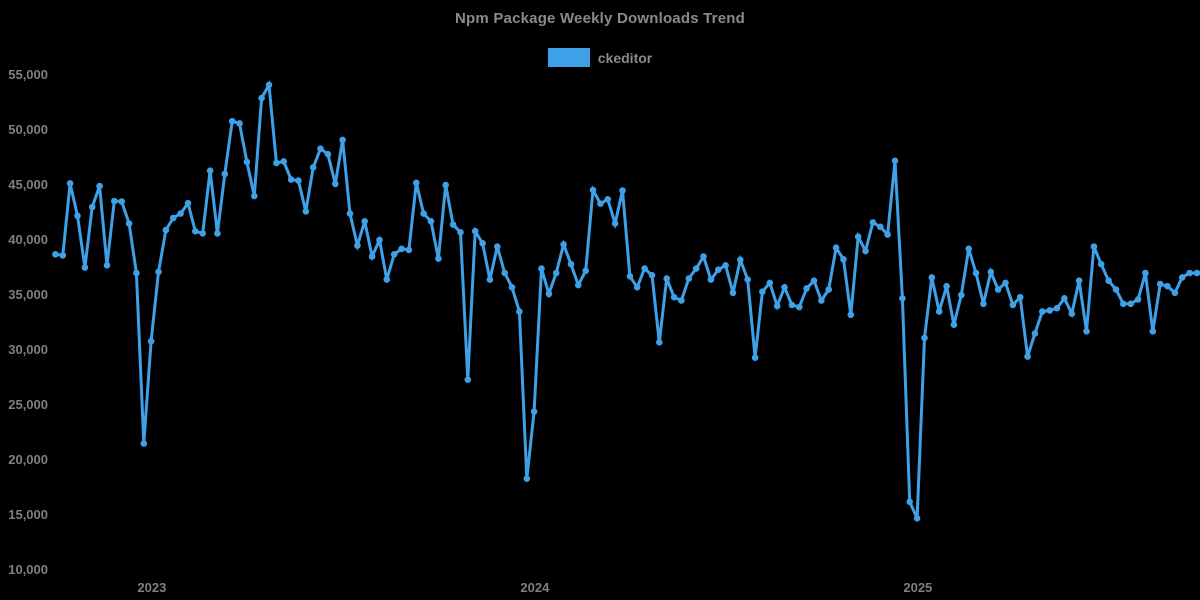 This screenshot has height=600, width=1200. What do you see at coordinates (600, 57) in the screenshot?
I see `legend: ckeditor` at bounding box center [600, 57].